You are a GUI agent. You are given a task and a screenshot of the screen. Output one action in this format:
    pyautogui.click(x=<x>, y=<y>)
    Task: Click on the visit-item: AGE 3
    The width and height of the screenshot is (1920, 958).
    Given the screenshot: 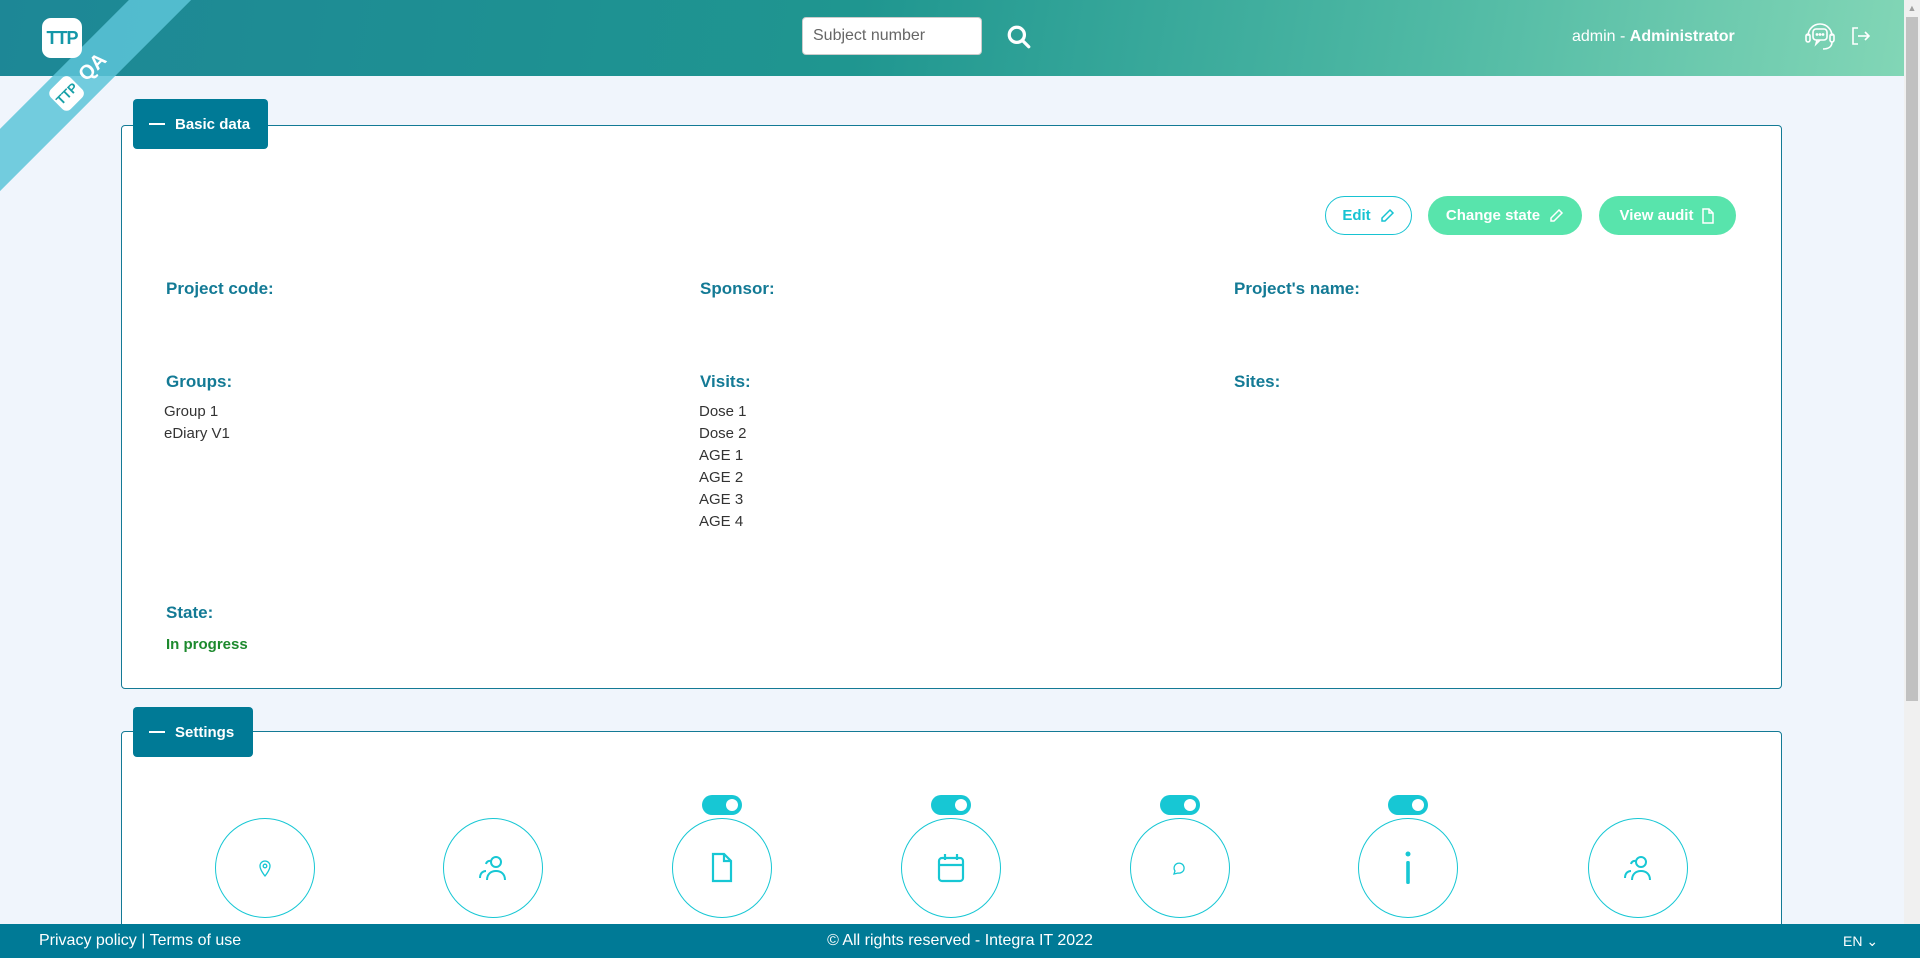 What is the action you would take?
    pyautogui.click(x=721, y=499)
    